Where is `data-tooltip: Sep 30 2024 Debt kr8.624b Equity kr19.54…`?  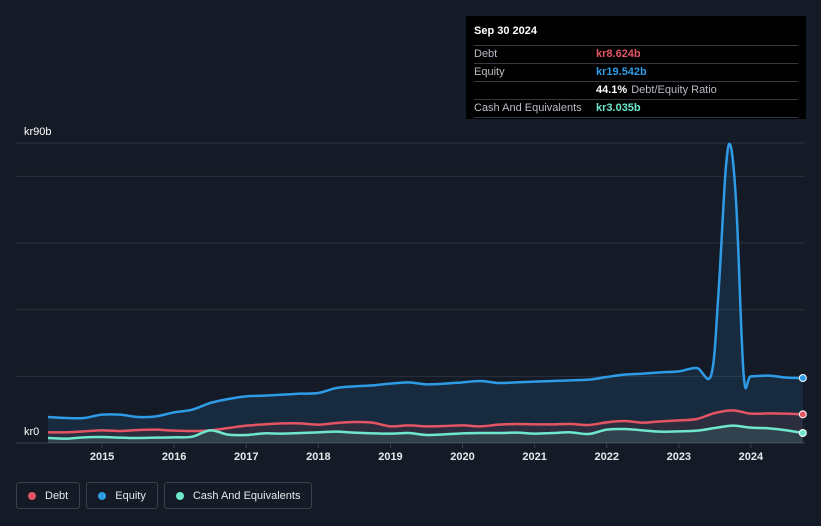
data-tooltip: Sep 30 2024 Debt kr8.624b Equity kr19.54… is located at coordinates (636, 67).